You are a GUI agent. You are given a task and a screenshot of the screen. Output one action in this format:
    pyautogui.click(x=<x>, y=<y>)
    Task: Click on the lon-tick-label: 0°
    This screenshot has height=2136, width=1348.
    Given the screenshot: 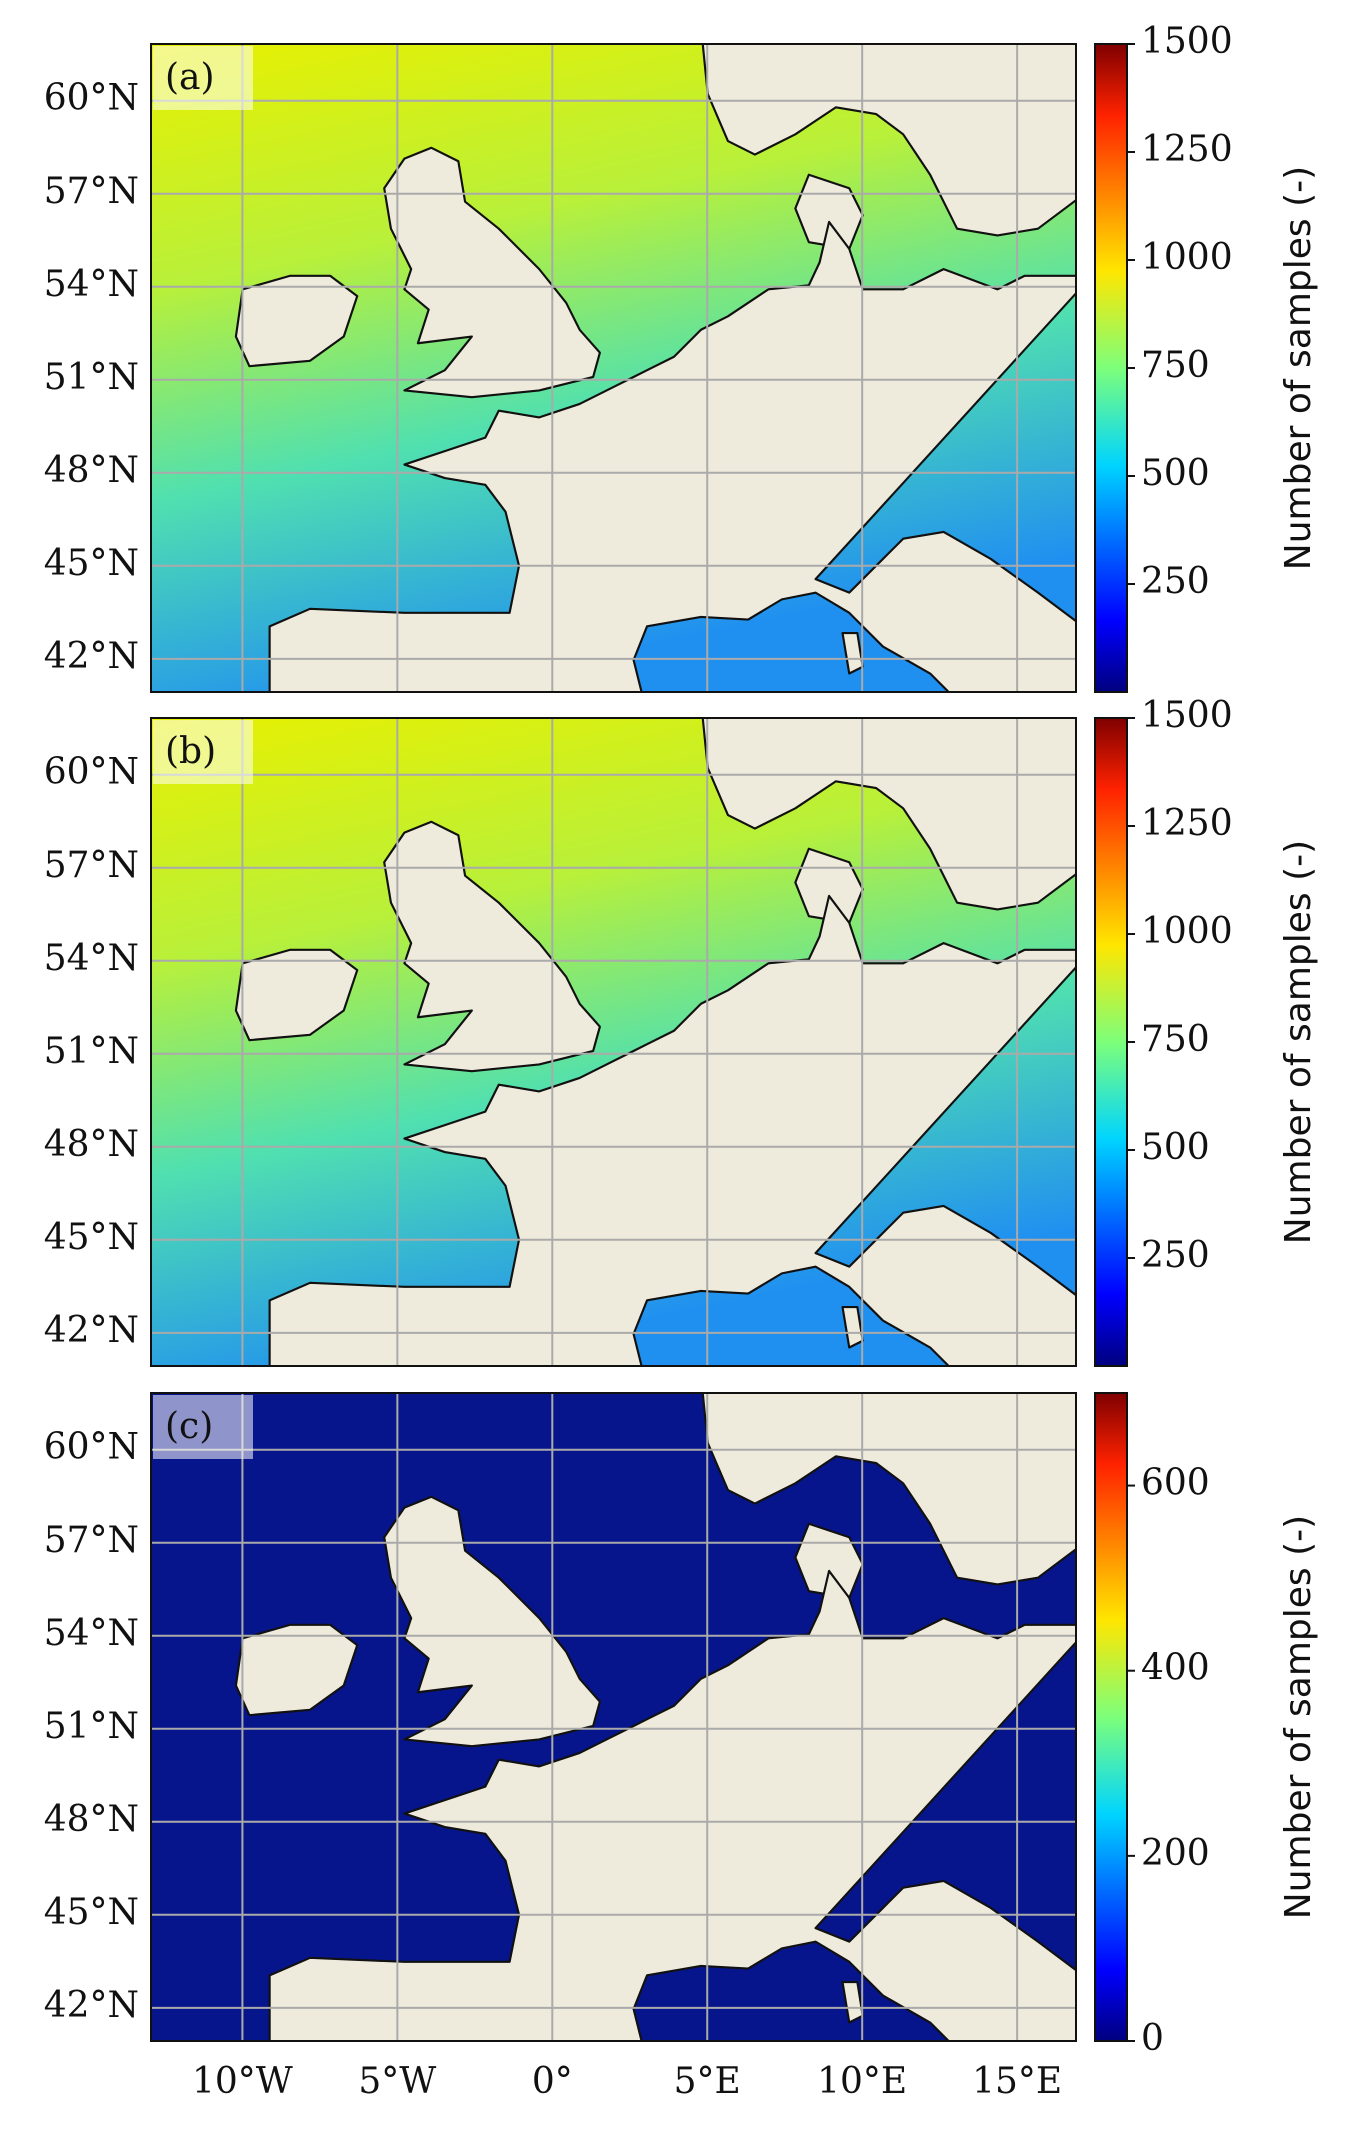 What is the action you would take?
    pyautogui.click(x=552, y=2081)
    